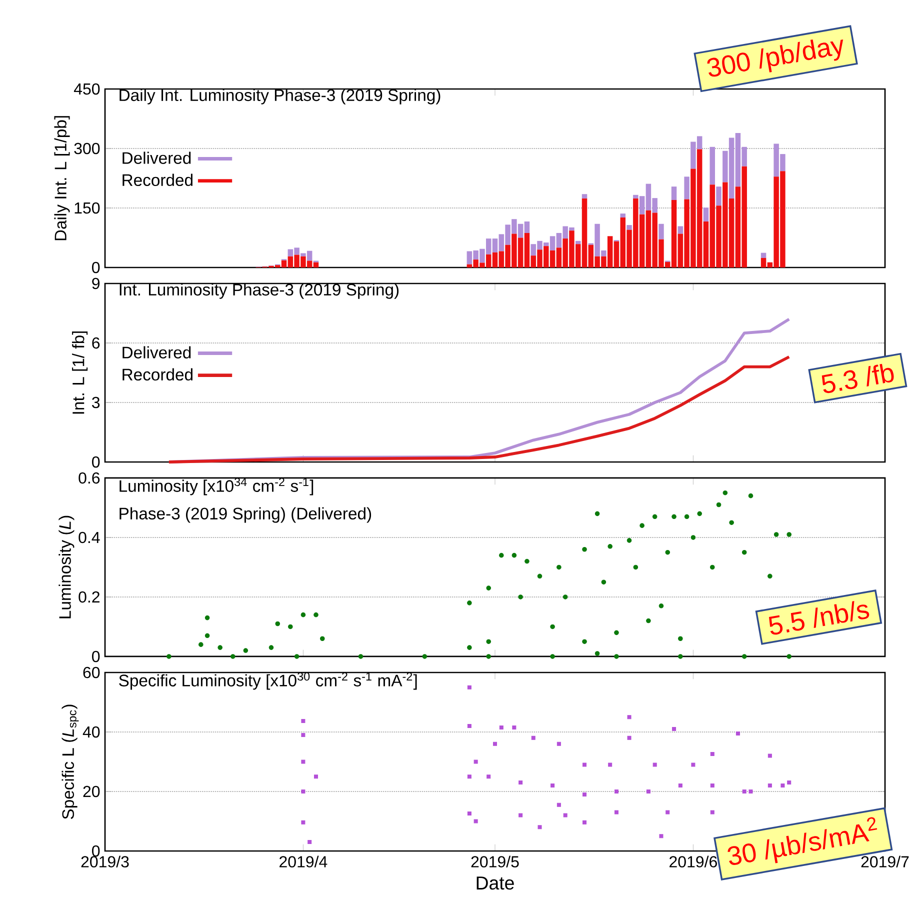  I want to click on y-tick-label: 0.2, so click(89, 597).